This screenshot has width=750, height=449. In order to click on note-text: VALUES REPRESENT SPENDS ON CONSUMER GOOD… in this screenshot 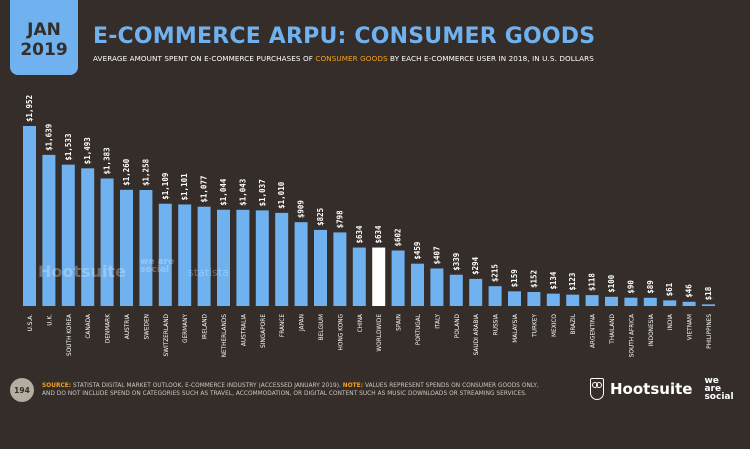, I will do `click(451, 386)`.